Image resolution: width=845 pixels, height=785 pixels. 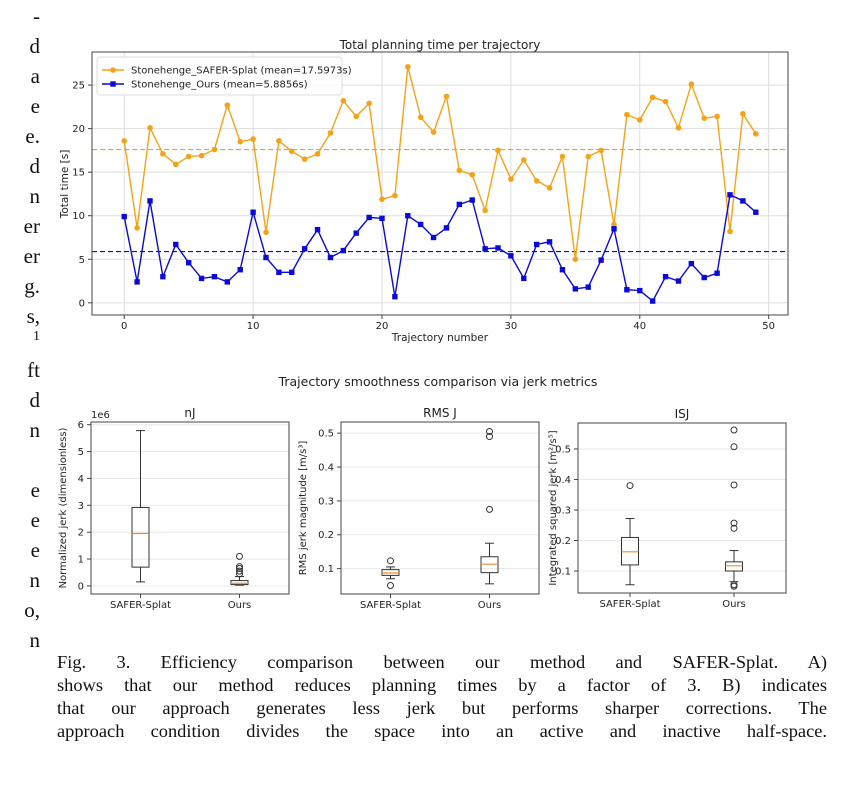 I want to click on mean-lines, so click(x=440, y=200).